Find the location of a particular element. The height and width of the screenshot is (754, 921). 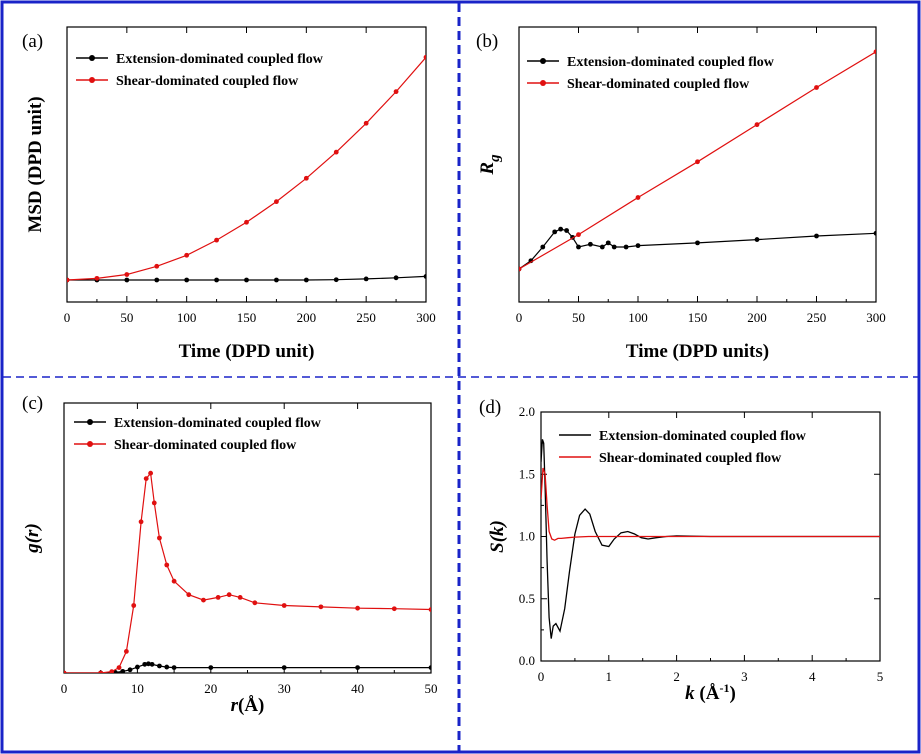

y-tick-label: 0.0 is located at coordinates (527, 660).